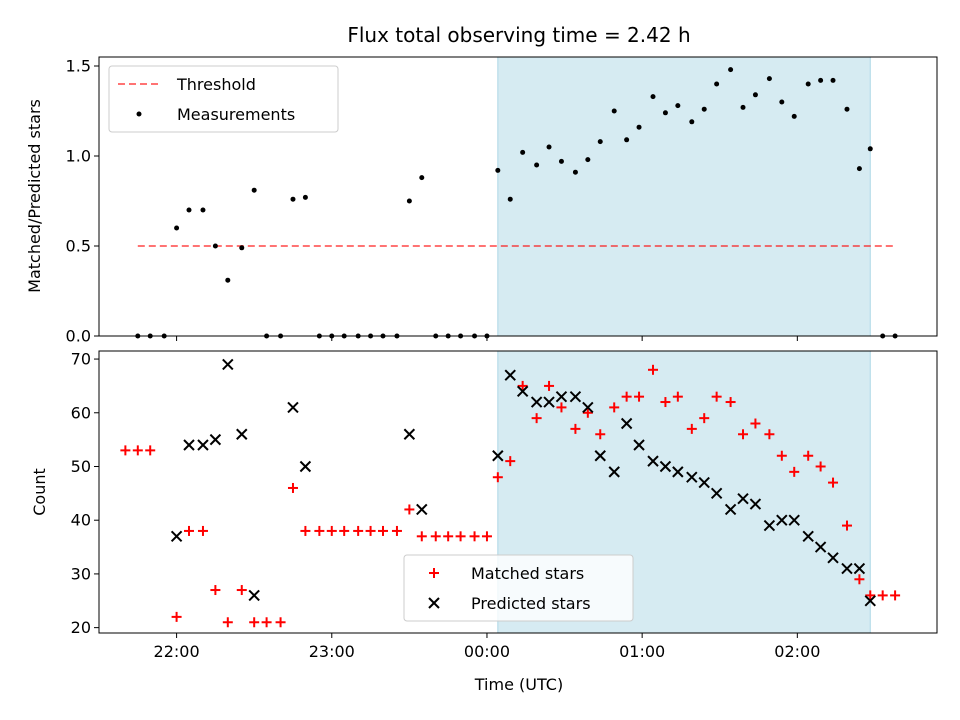 This screenshot has height=720, width=960. What do you see at coordinates (81, 573) in the screenshot?
I see `y-tick-label: 30` at bounding box center [81, 573].